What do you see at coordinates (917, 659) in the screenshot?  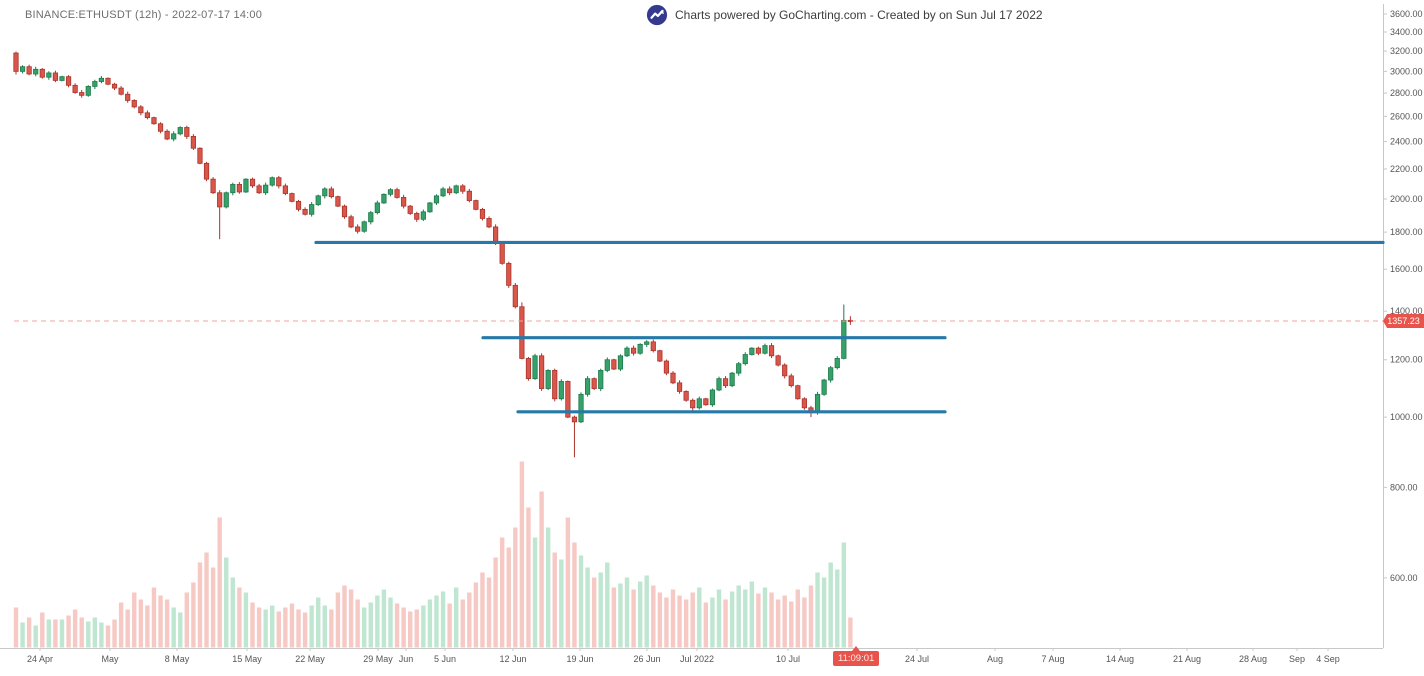 I see `time-tick-label: 24 Jul` at bounding box center [917, 659].